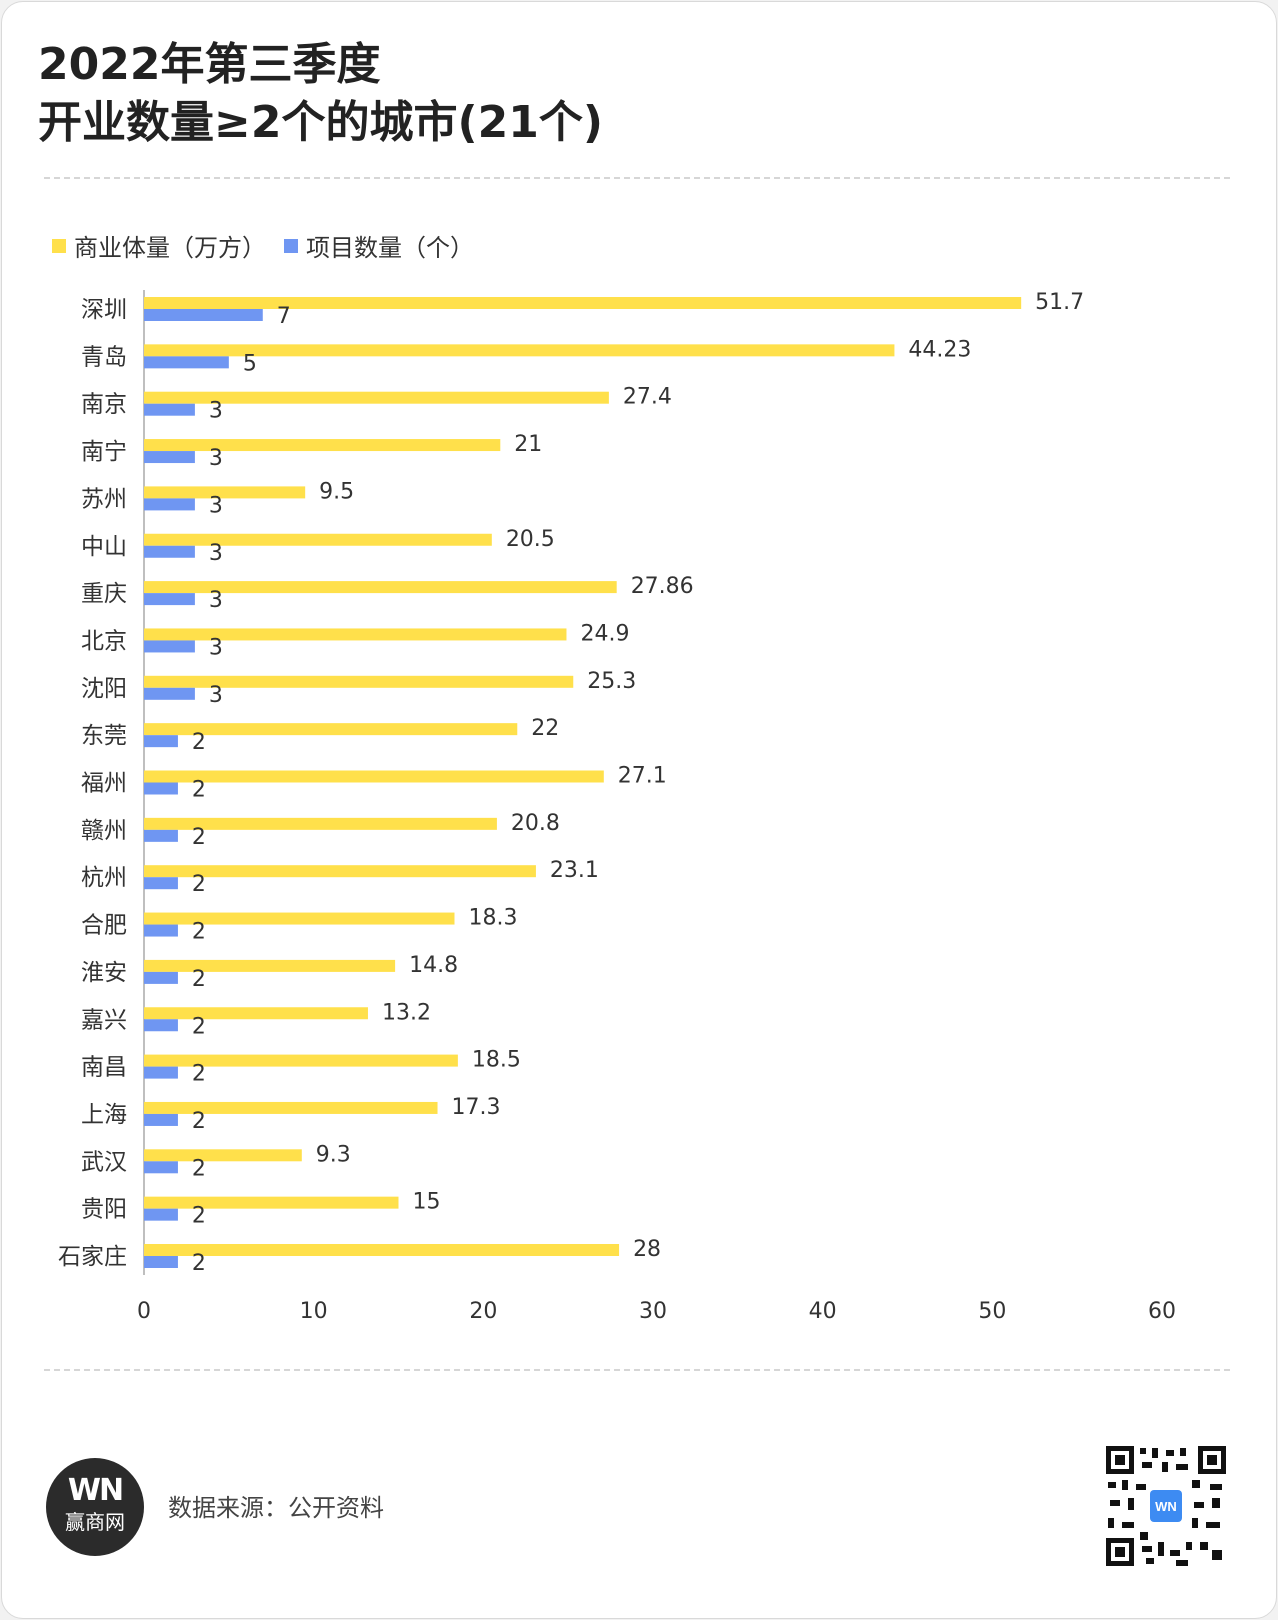 Image resolution: width=1278 pixels, height=1620 pixels. I want to click on data-label-volume: 9.3, so click(333, 1154).